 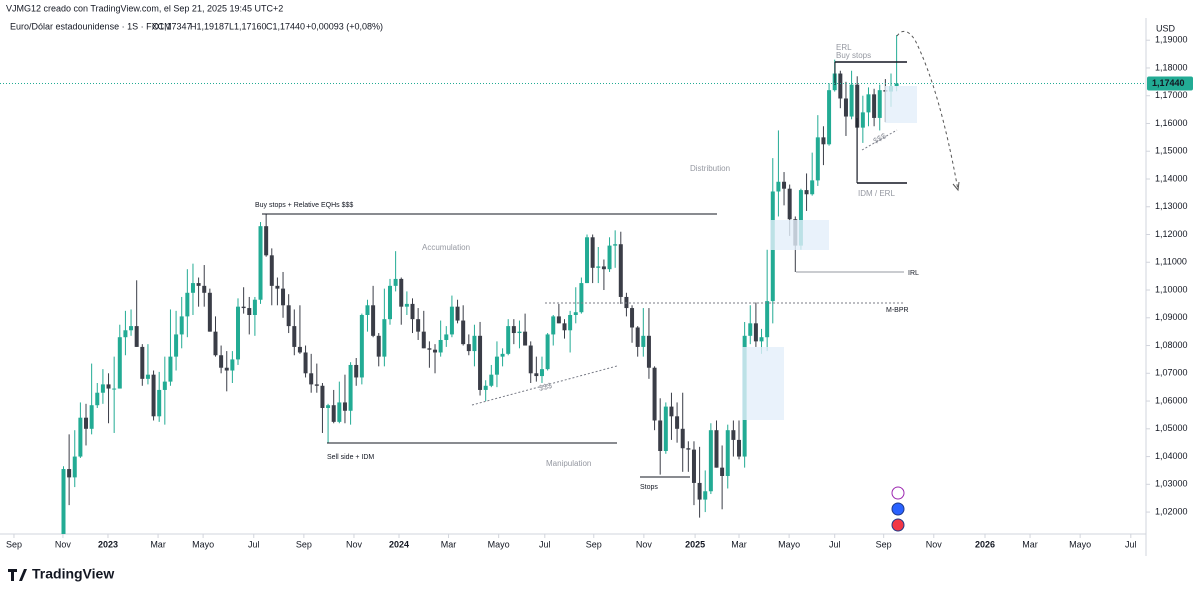 What do you see at coordinates (913, 273) in the screenshot?
I see `annotation: IRL` at bounding box center [913, 273].